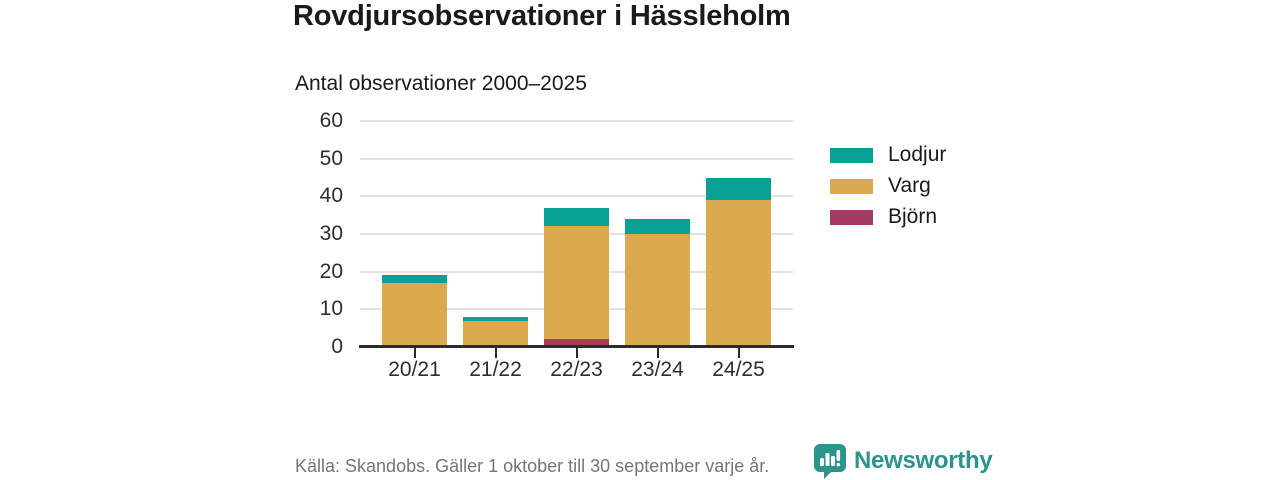  I want to click on x-tick-23/24, so click(657, 353).